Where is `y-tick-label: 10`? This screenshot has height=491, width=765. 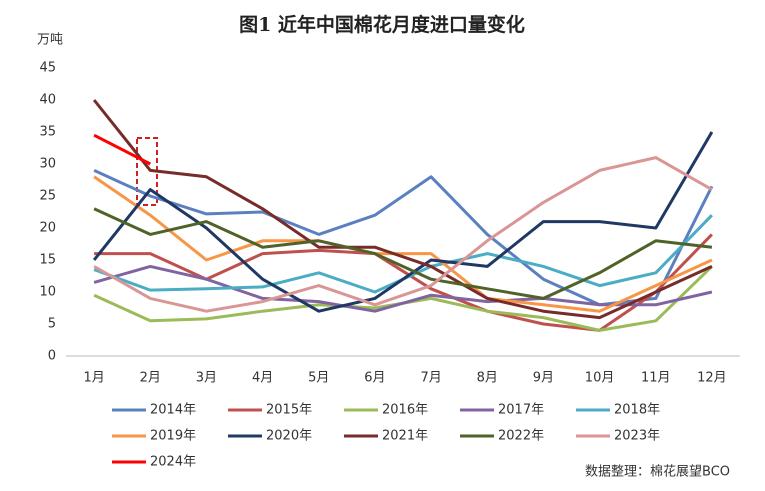 y-tick-label: 10 is located at coordinates (47, 292).